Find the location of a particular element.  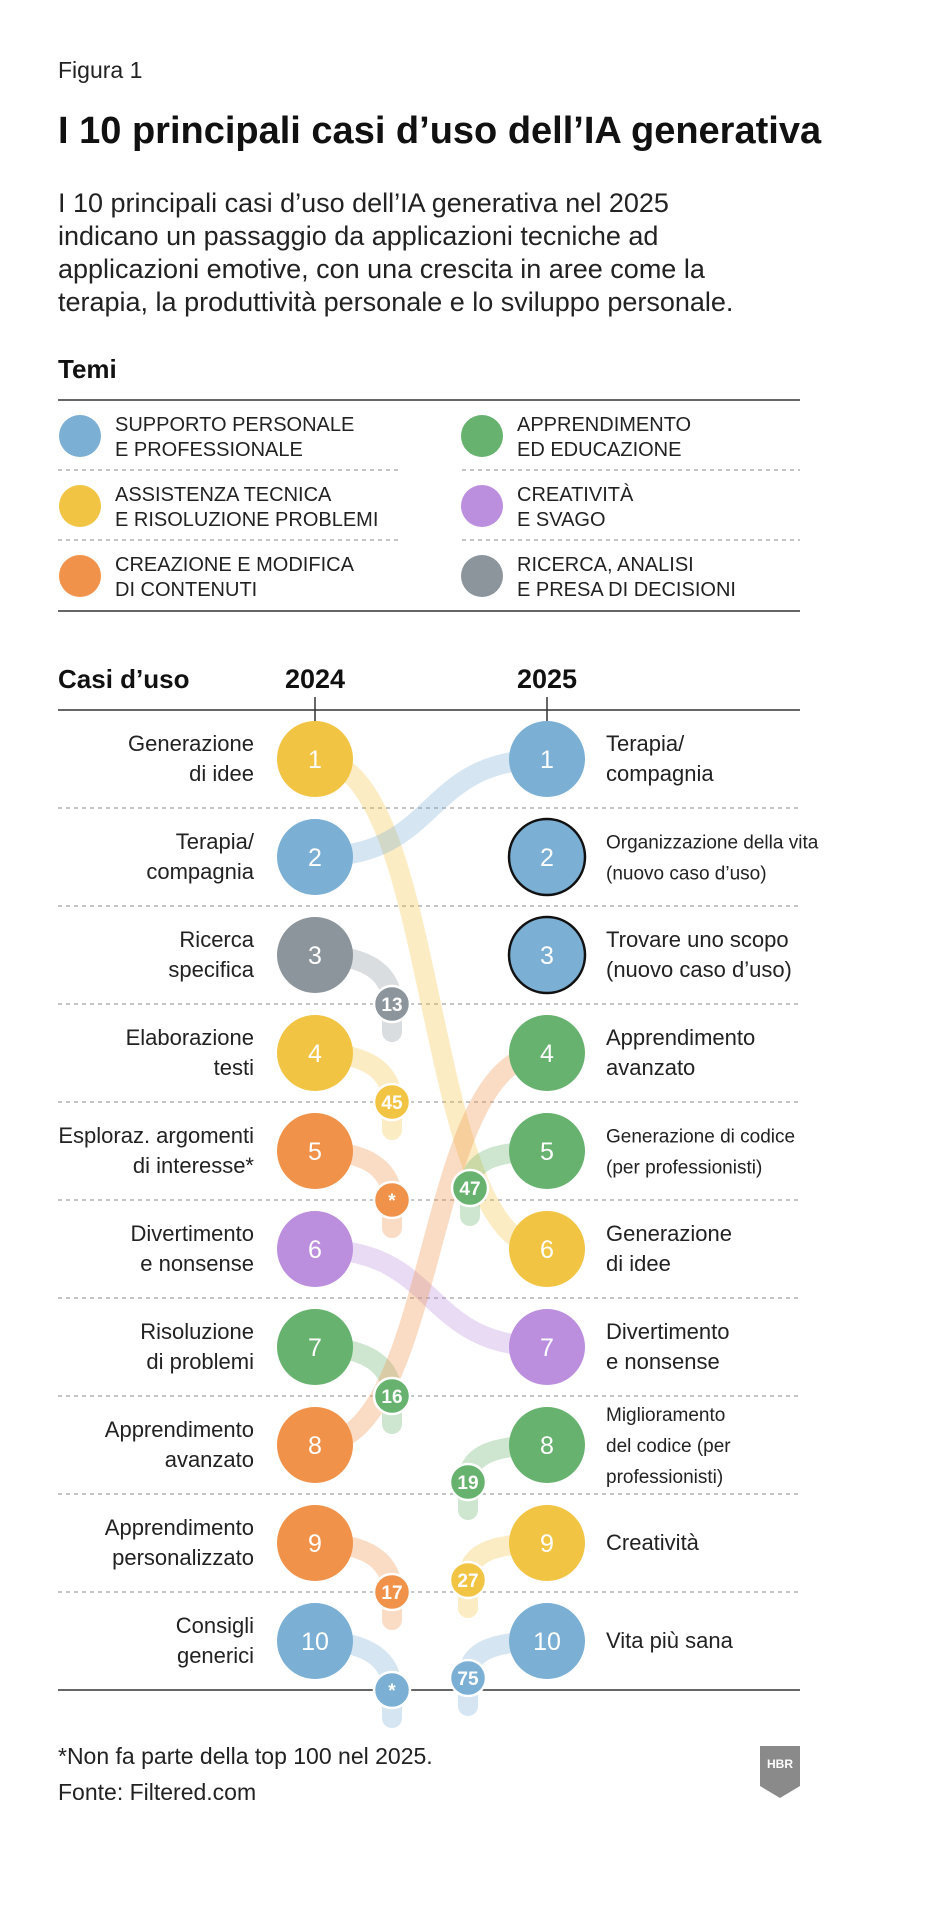

rank-2025-badge: 13 is located at coordinates (392, 1004).